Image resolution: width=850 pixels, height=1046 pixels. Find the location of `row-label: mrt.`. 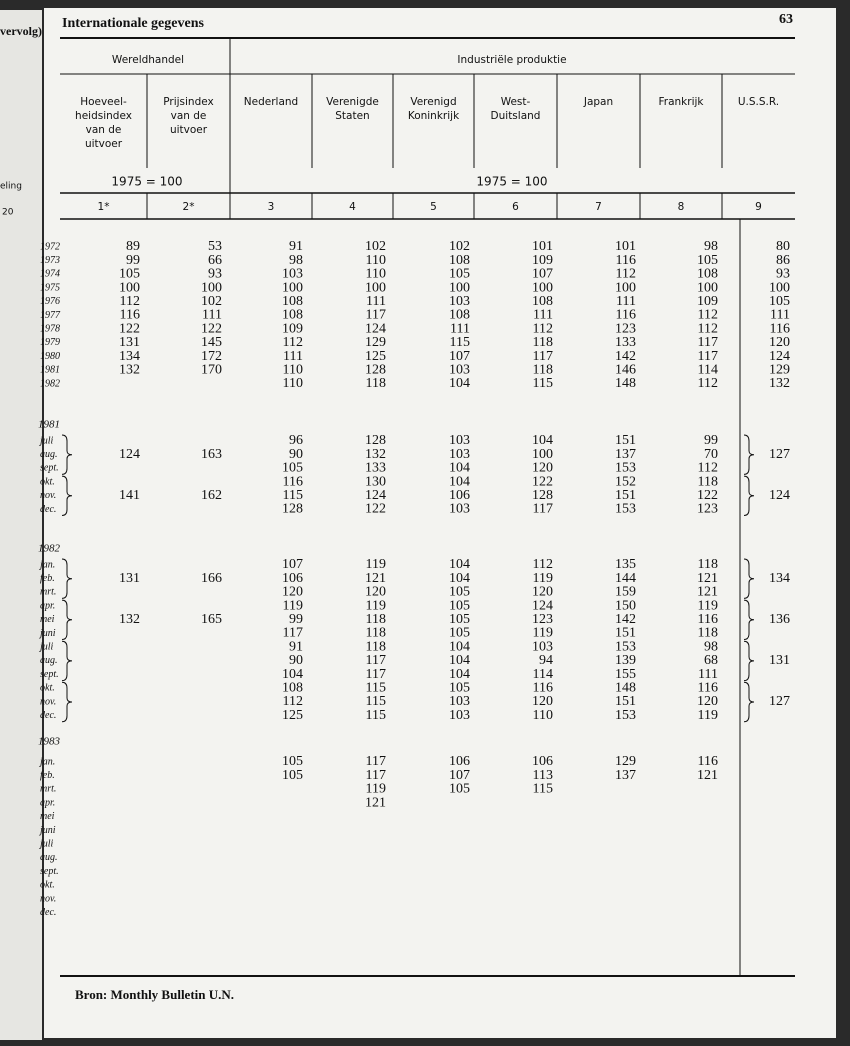

row-label: mrt. is located at coordinates (48, 592).